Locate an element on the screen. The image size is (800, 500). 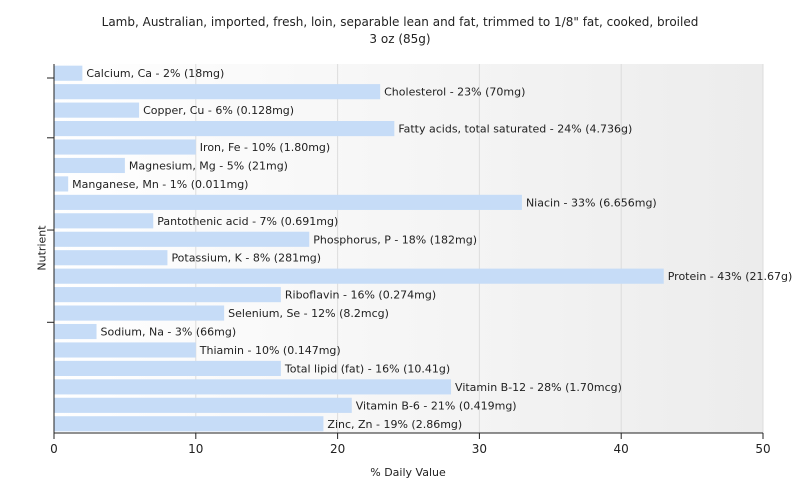
x-tick-label: 40 is located at coordinates (621, 449).